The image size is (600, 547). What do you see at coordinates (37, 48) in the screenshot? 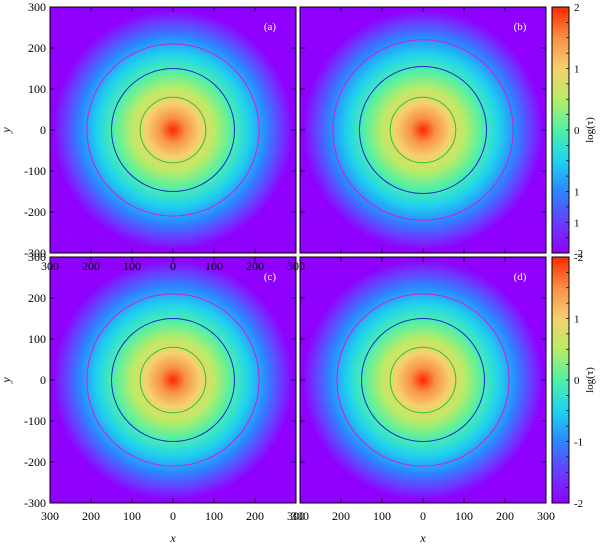
I see `panel-a-ytick-label: 200` at bounding box center [37, 48].